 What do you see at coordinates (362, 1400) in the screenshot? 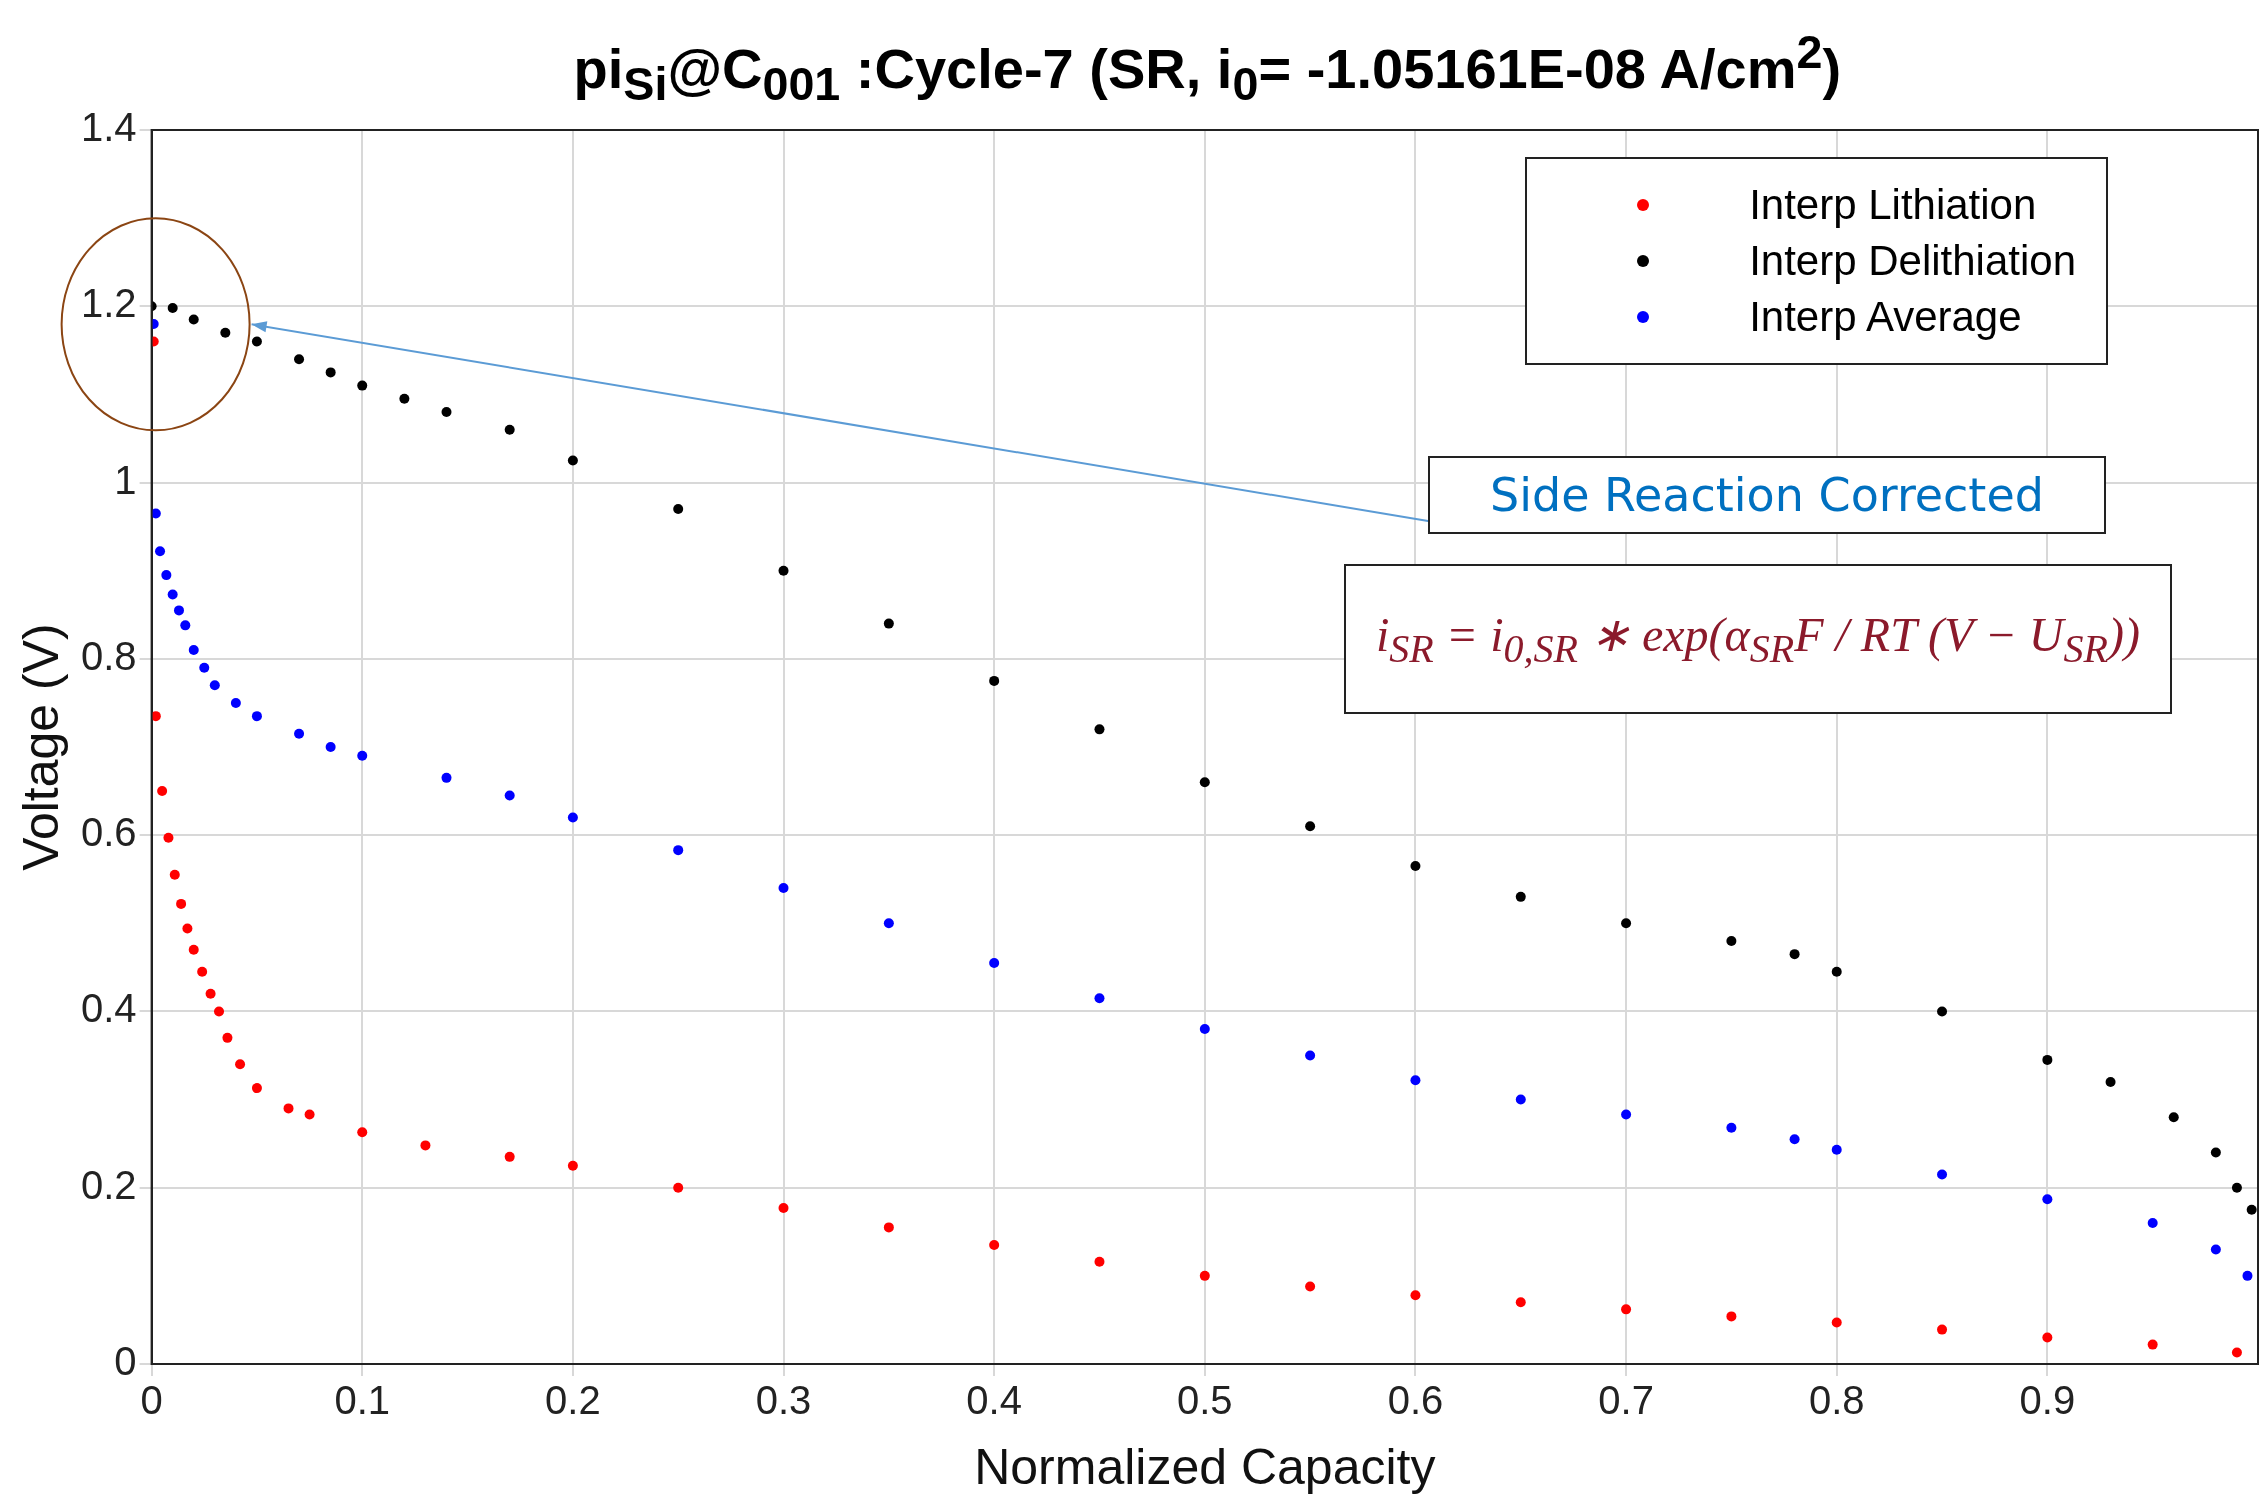
I see `x-tick-label: 0.1` at bounding box center [362, 1400].